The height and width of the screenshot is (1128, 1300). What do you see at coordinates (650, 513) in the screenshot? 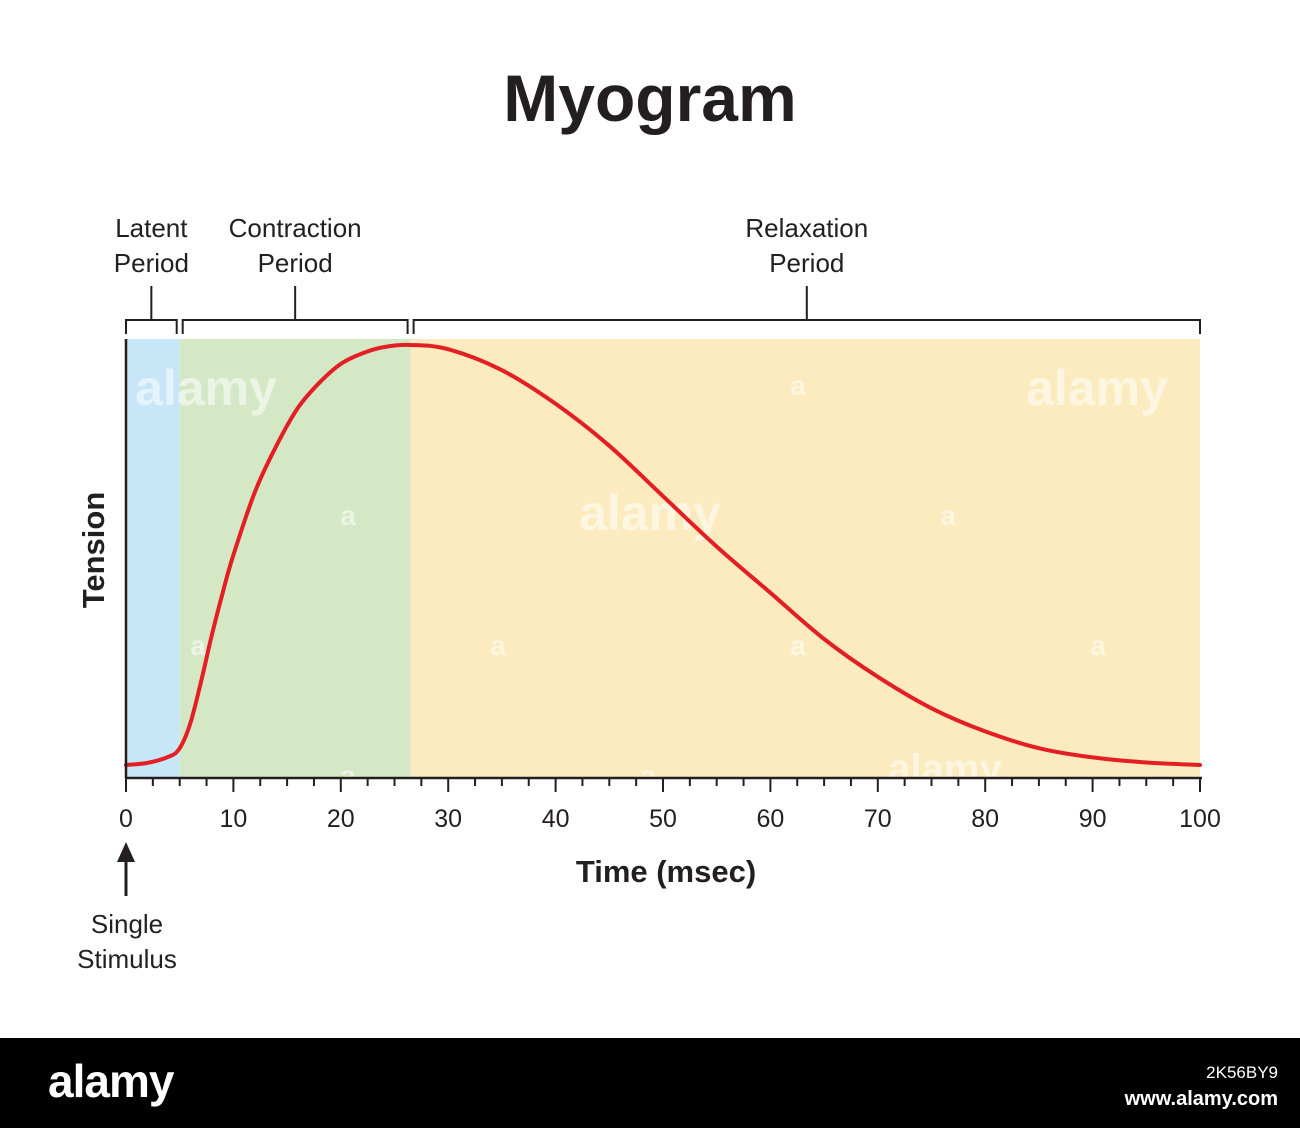
I see `watermark-text-2: alamy` at bounding box center [650, 513].